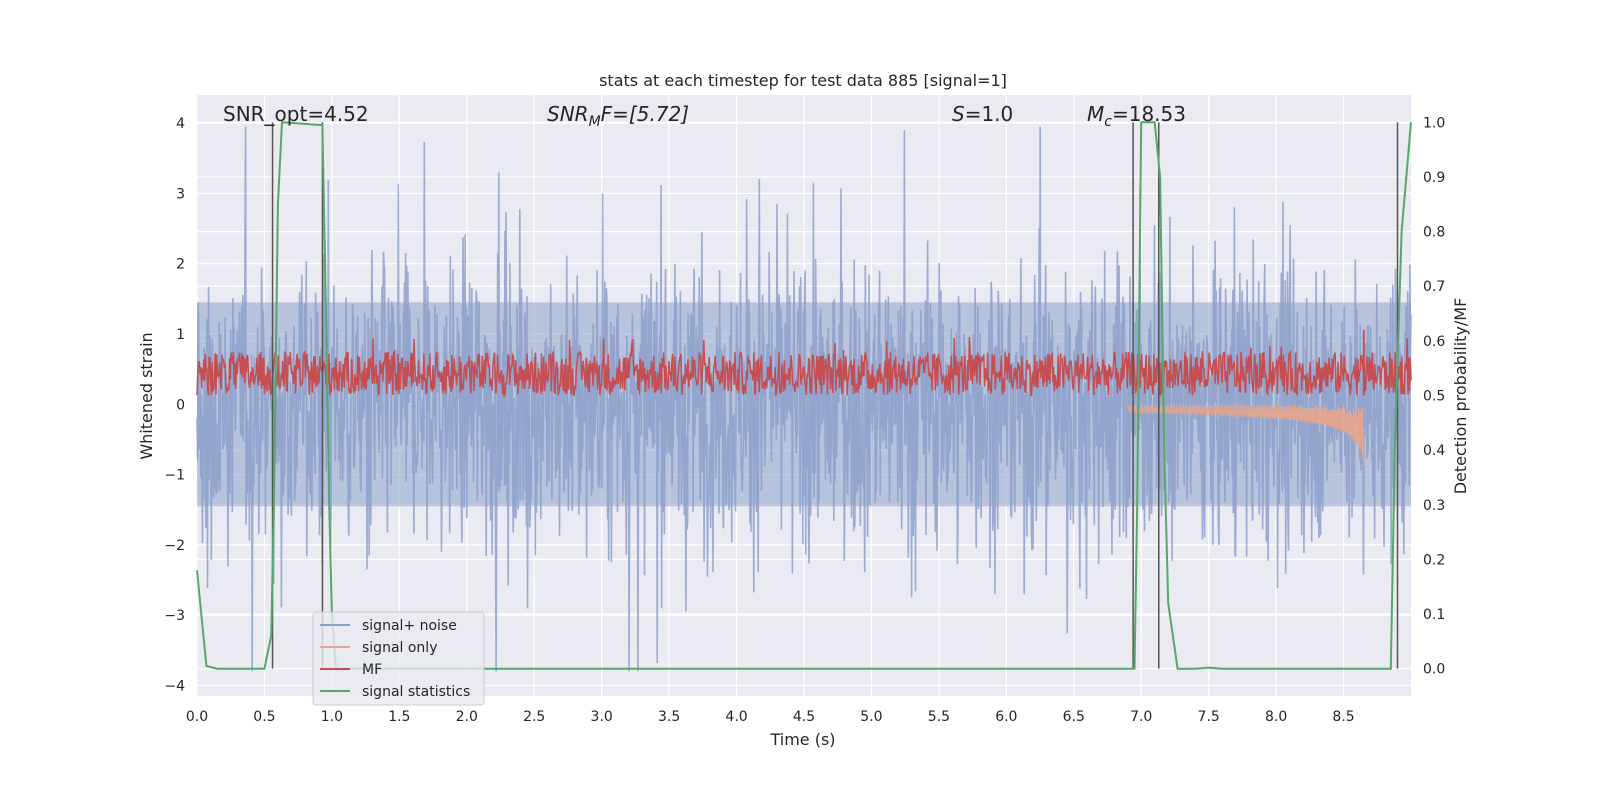 The height and width of the screenshot is (800, 1600). Describe the element at coordinates (568, 114) in the screenshot. I see `annotation-snr-mf-label: SNR` at that location.